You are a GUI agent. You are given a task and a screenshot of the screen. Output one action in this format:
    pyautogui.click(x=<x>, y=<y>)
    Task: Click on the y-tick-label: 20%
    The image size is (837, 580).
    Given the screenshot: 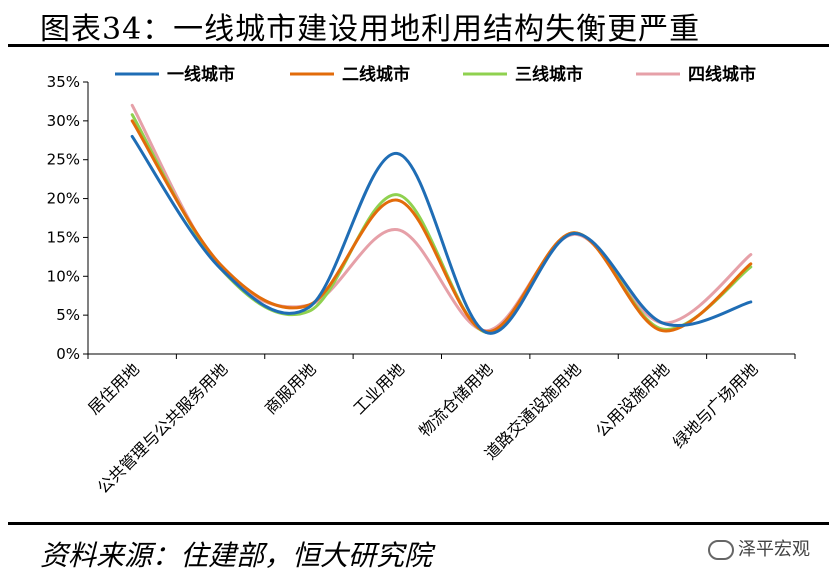 What is the action you would take?
    pyautogui.click(x=63, y=199)
    